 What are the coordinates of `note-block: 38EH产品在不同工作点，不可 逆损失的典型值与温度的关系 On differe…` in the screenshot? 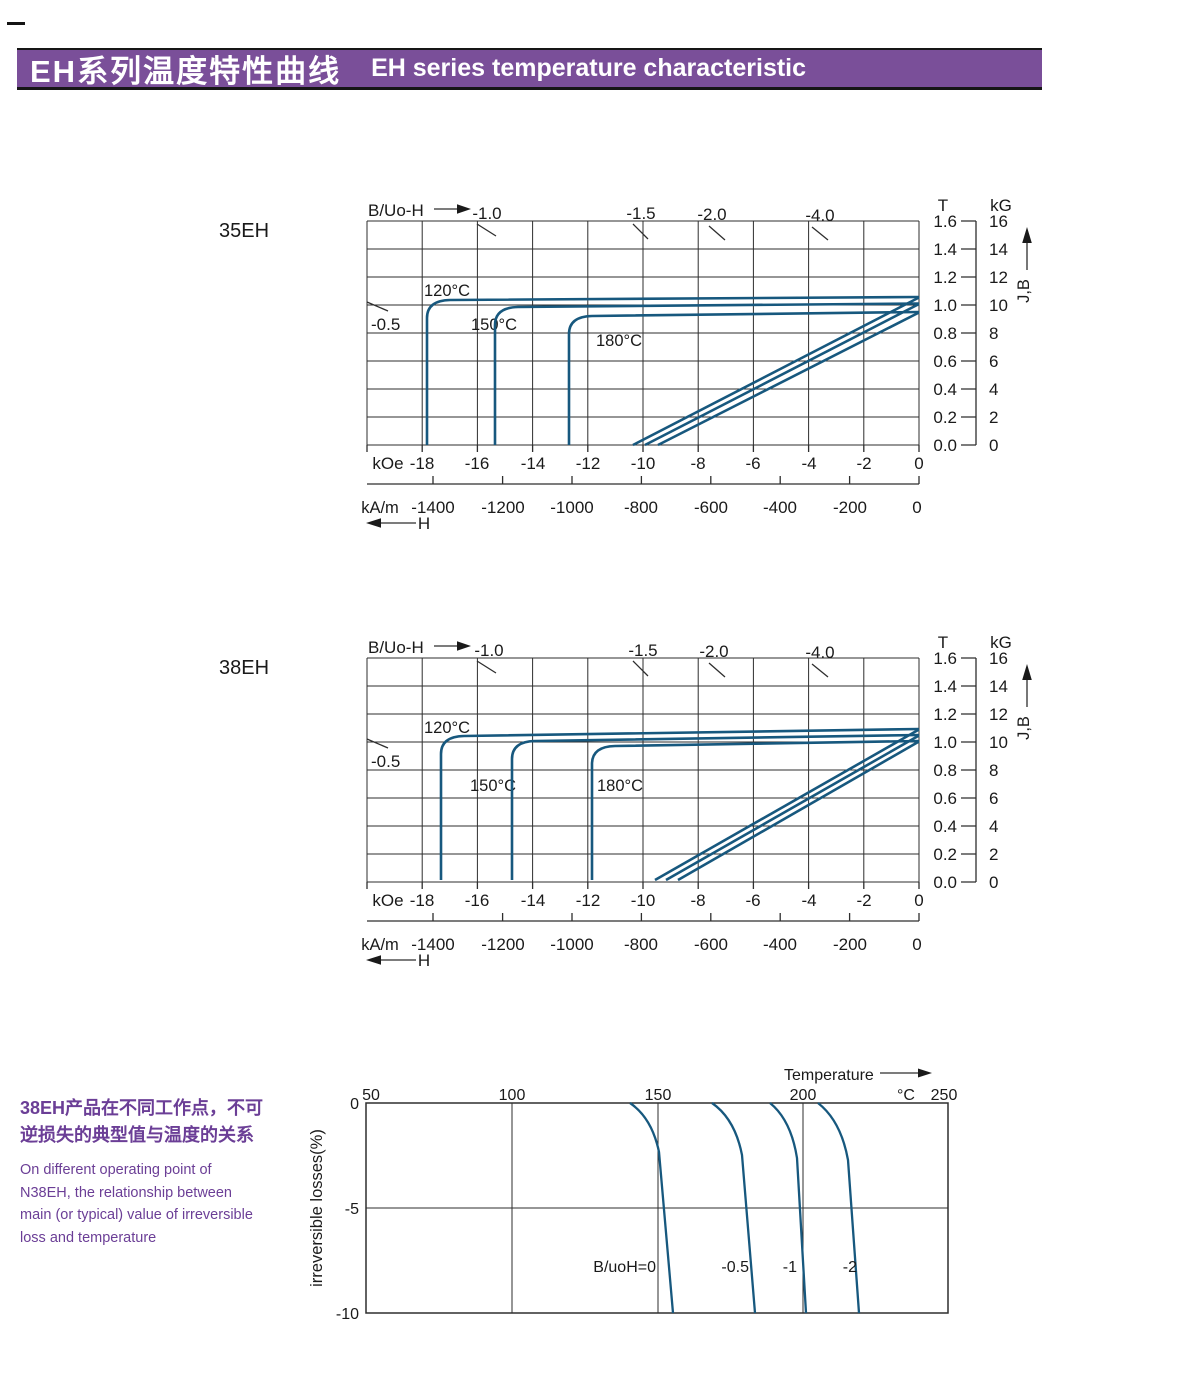 It's located at (160, 1172).